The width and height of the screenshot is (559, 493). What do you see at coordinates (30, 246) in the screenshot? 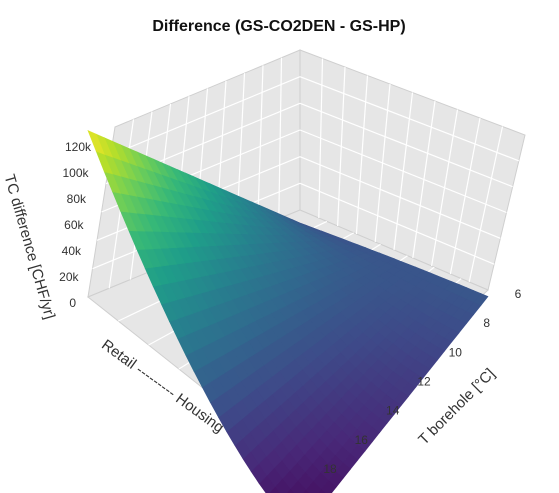
I see `z-axis-label: TC difference [CHF/yr]` at bounding box center [30, 246].